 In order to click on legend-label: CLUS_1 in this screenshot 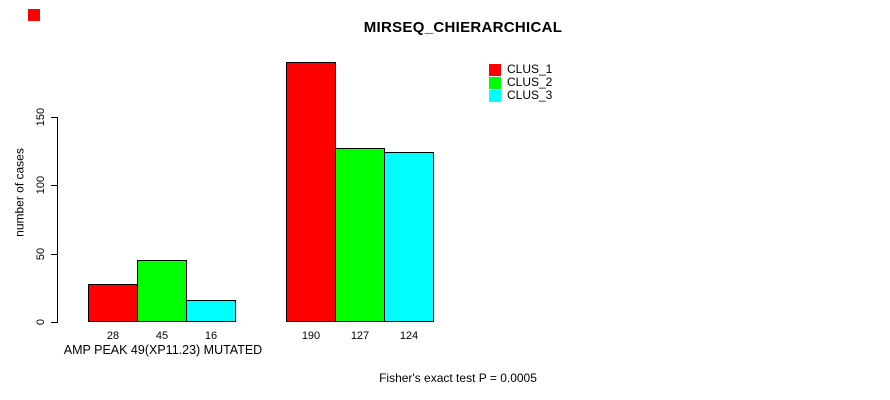, I will do `click(530, 69)`.